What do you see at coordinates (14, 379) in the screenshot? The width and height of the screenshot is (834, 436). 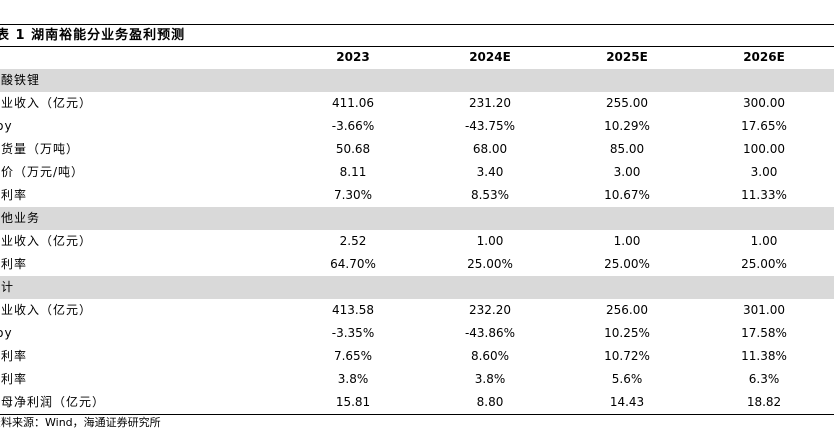 I see `row-label: 净利率` at bounding box center [14, 379].